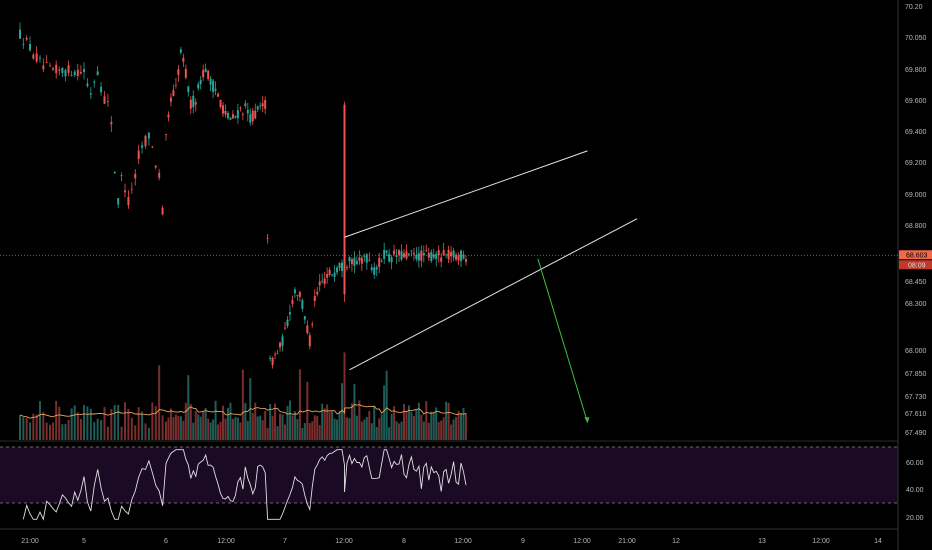  I want to click on channel-lower-line, so click(493, 294).